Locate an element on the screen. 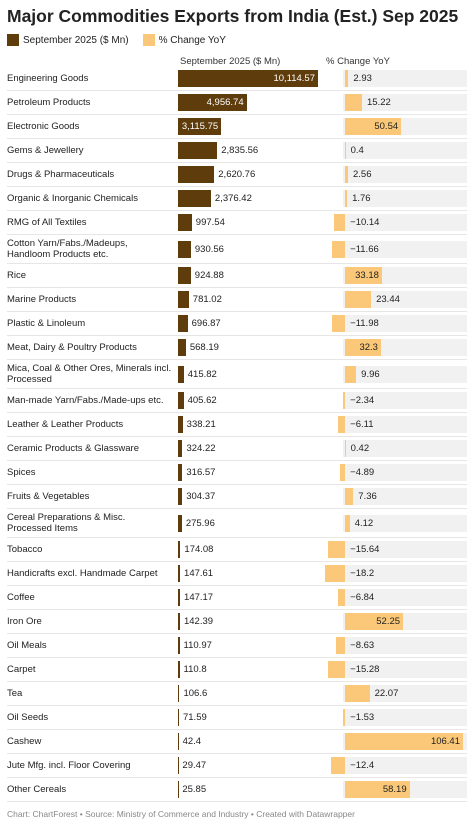 This screenshot has width=474, height=827. data-label: 2.93 is located at coordinates (362, 79).